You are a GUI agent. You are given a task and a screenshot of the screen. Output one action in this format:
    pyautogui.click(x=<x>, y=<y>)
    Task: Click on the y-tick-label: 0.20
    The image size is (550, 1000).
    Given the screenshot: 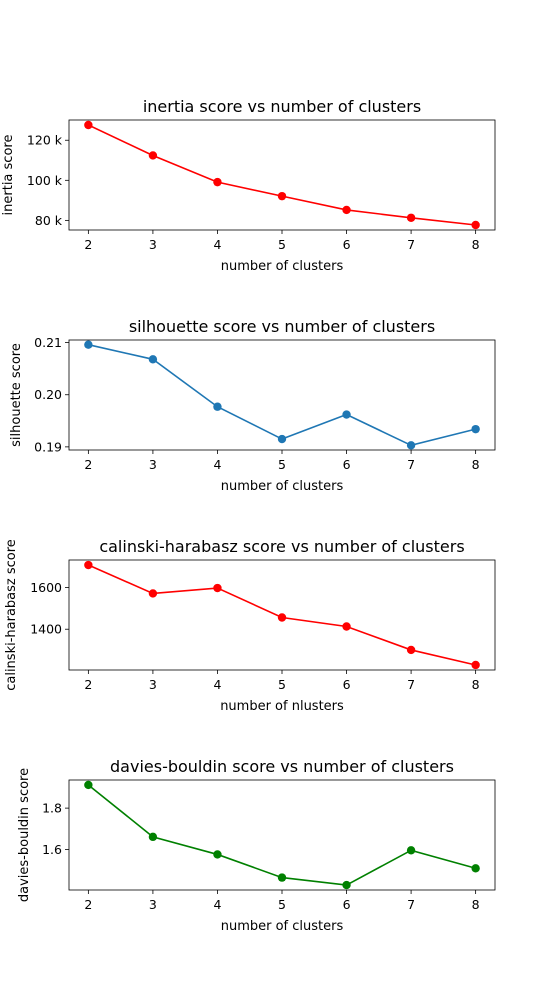 What is the action you would take?
    pyautogui.click(x=48, y=394)
    